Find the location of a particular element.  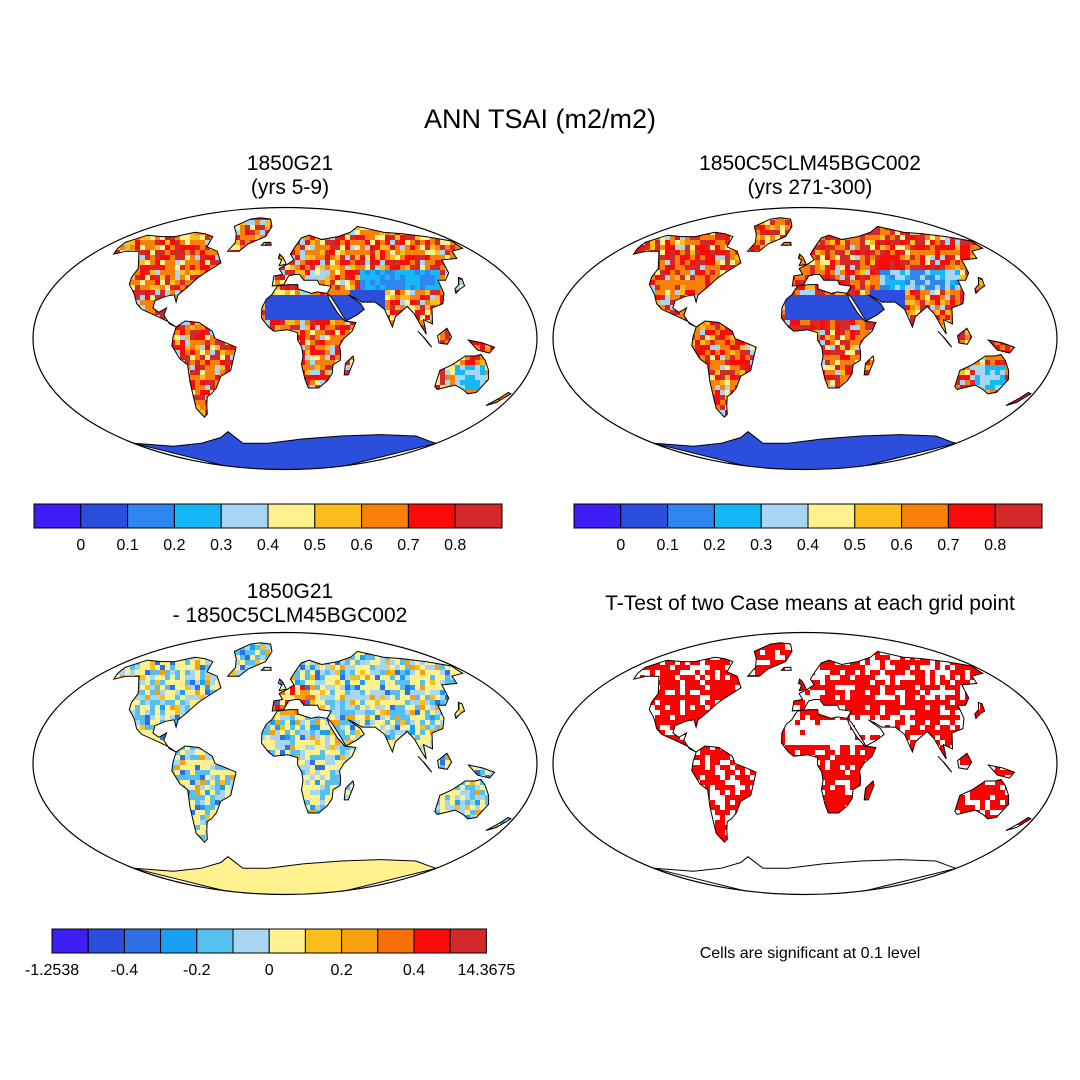

panel-2-title: 1850C5CLM45BGC002 (yrs 271-300) is located at coordinates (810, 176).